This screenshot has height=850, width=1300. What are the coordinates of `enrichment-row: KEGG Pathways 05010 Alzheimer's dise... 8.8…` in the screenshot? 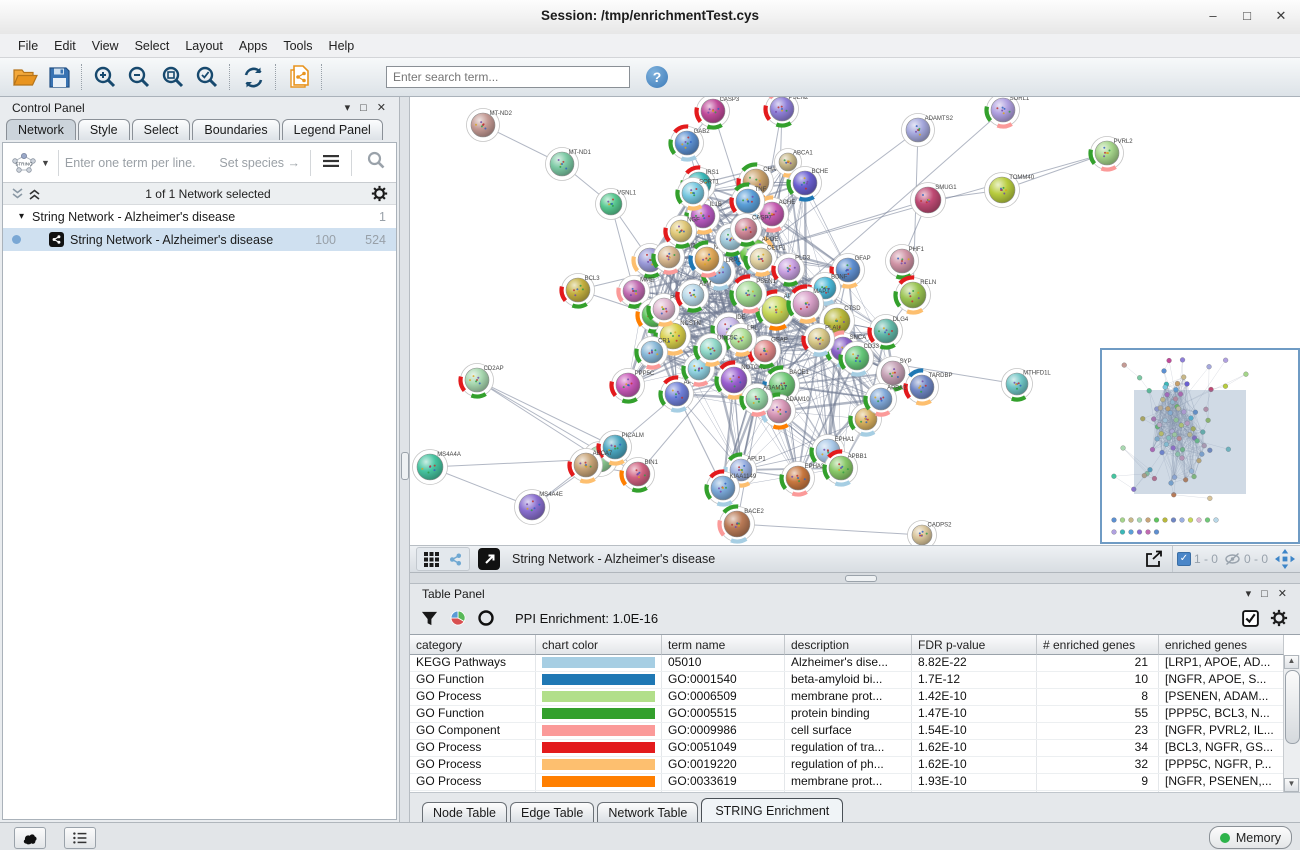 It's located at (847, 663).